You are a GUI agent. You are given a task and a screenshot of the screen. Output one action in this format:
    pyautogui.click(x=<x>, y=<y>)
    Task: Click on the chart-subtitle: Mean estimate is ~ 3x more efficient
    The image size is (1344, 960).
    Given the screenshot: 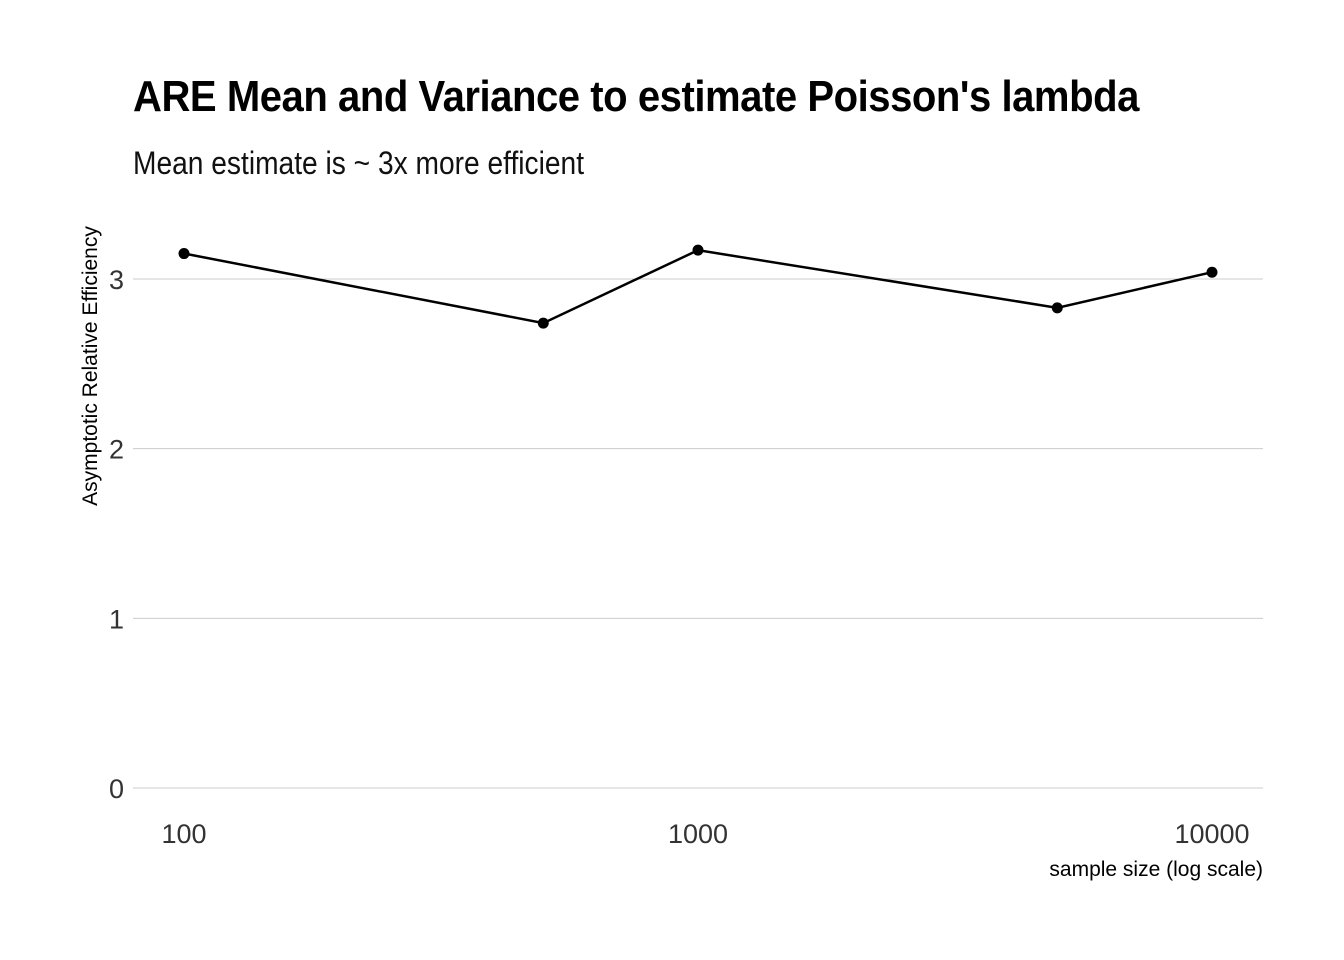 What is the action you would take?
    pyautogui.click(x=359, y=163)
    